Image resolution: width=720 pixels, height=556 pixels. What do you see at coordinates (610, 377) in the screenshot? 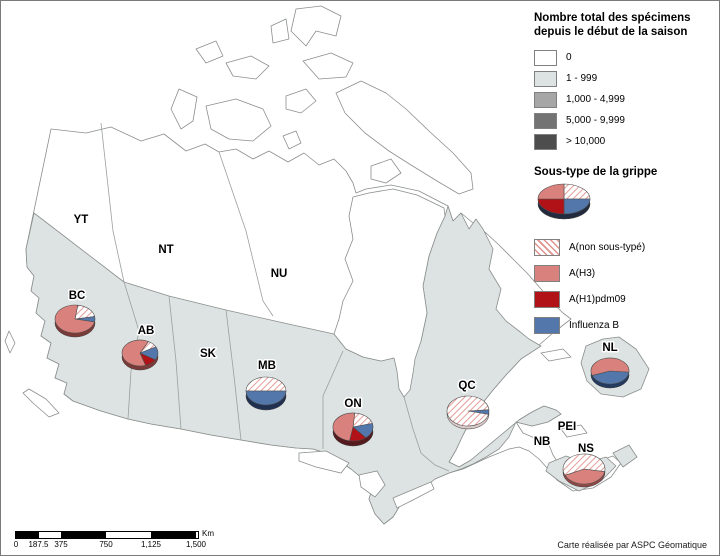
I see `pie-nl-slice-blue` at bounding box center [610, 377].